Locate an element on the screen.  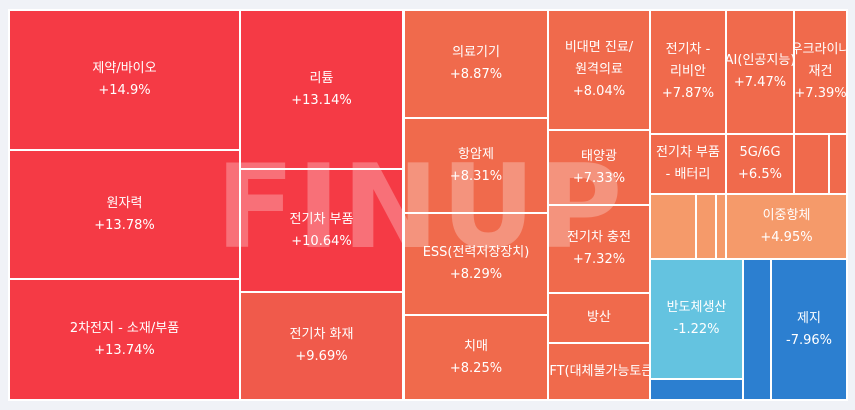
treemap-tile-5: 전기차 화재 +9.69% is located at coordinates (321, 346).